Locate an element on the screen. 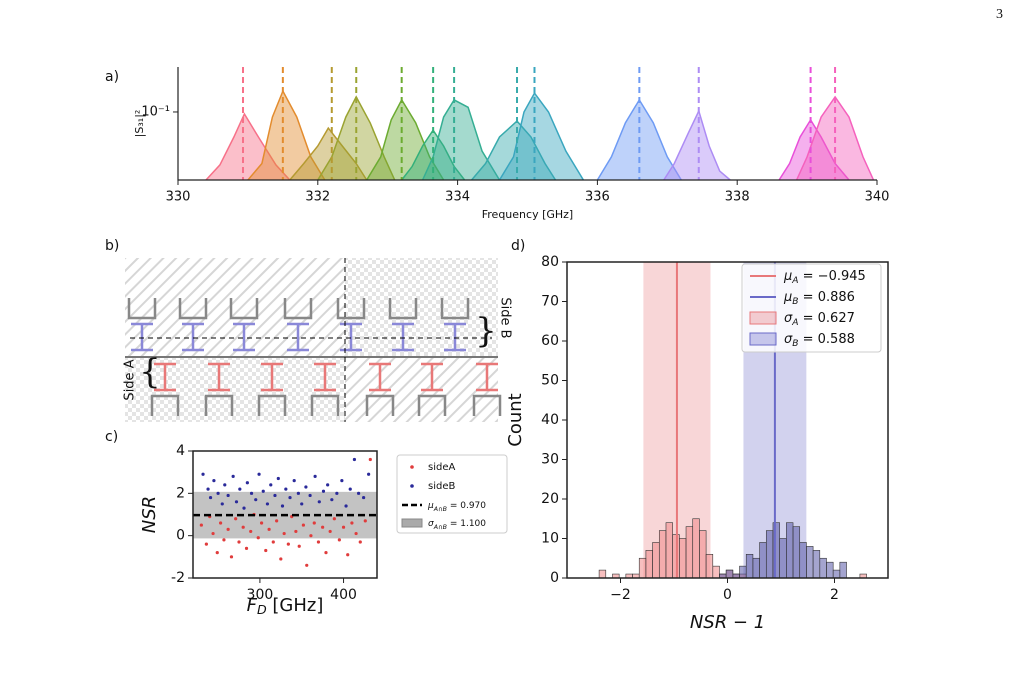 The width and height of the screenshot is (1016, 688). y-axis-label: |S₃₁|² is located at coordinates (139, 124).